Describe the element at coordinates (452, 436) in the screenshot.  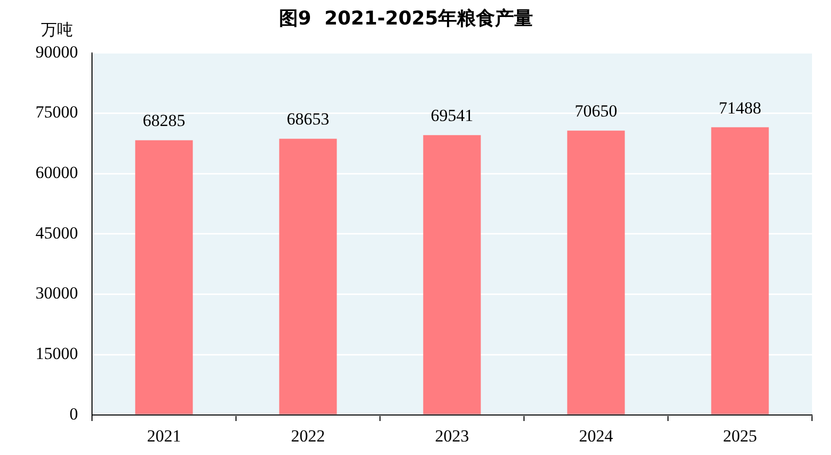
I see `x-tick-label: 2023` at that location.